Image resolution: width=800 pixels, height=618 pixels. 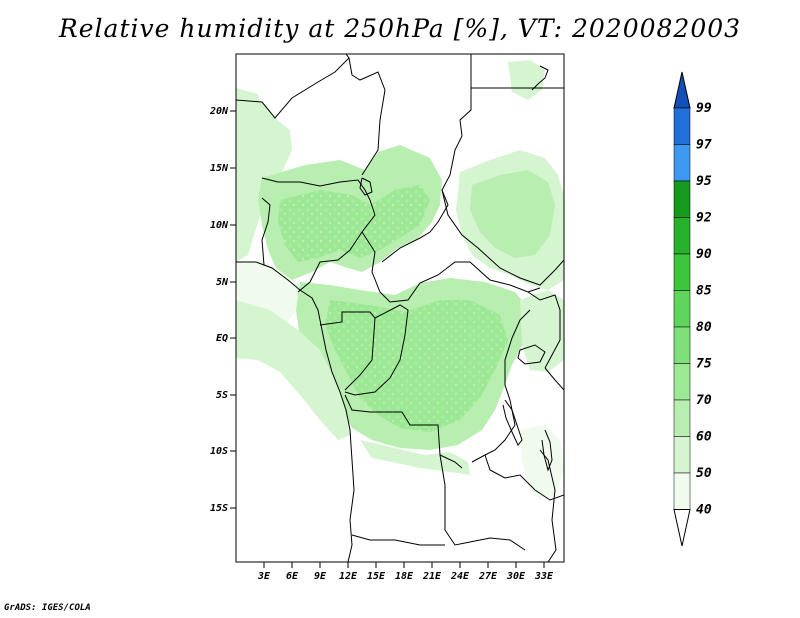 What do you see at coordinates (540, 78) in the screenshot?
I see `coastline-northeast` at bounding box center [540, 78].